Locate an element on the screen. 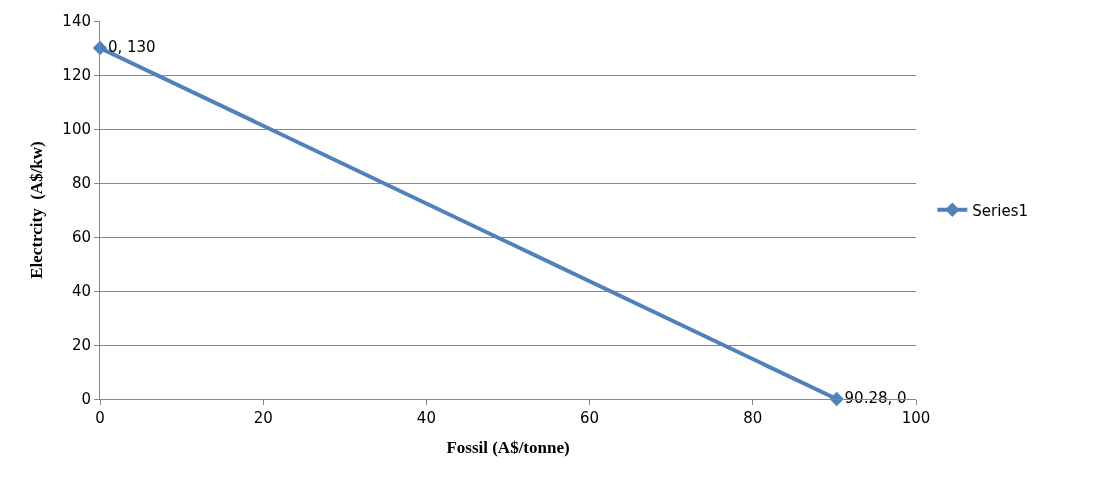 This screenshot has height=479, width=1106. legend-label: Series1 is located at coordinates (1000, 210).